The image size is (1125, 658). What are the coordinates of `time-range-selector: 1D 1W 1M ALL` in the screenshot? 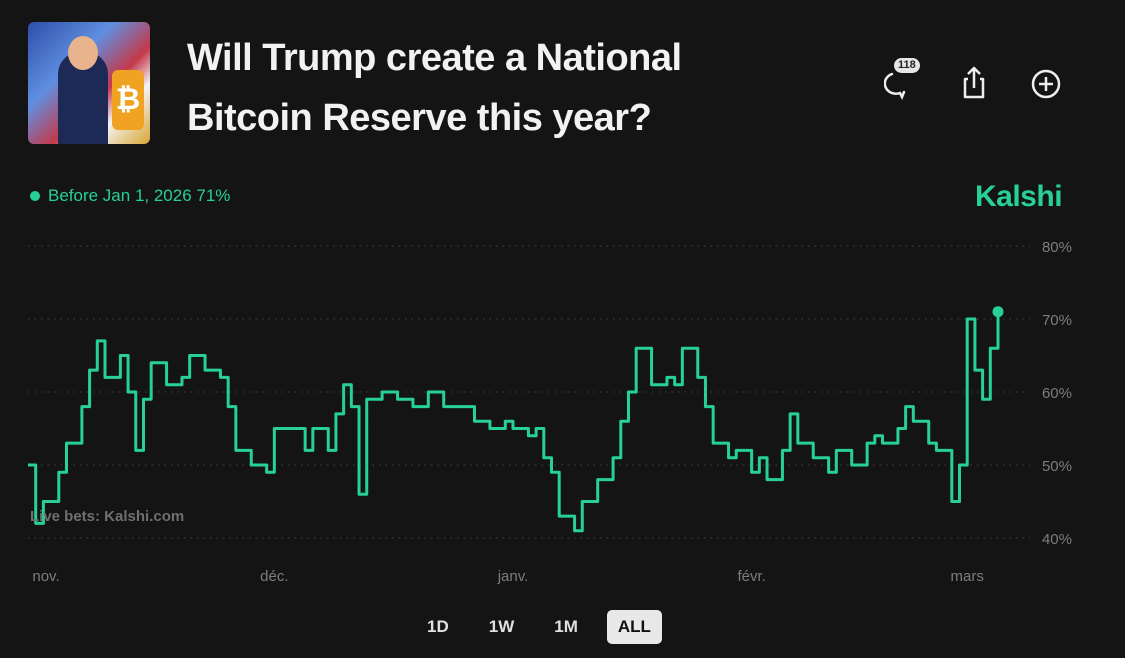 It's located at (539, 627).